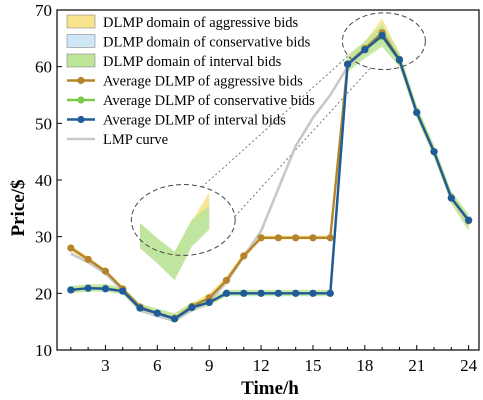 The height and width of the screenshot is (400, 483). What do you see at coordinates (43, 350) in the screenshot?
I see `y-tick-label: 10` at bounding box center [43, 350].